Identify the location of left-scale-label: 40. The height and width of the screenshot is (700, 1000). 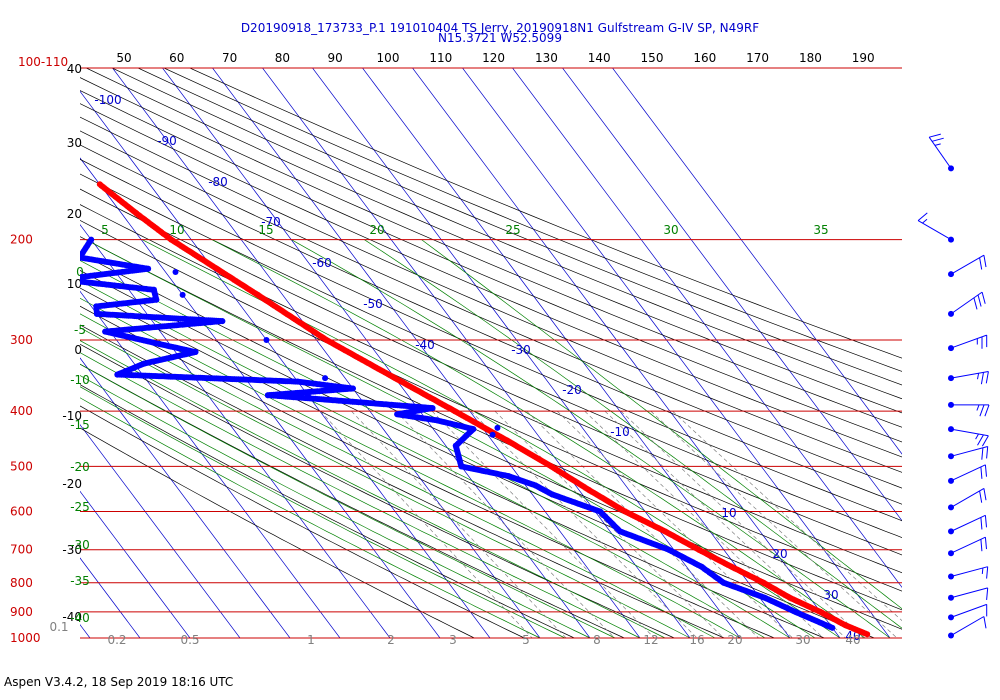
(74, 69).